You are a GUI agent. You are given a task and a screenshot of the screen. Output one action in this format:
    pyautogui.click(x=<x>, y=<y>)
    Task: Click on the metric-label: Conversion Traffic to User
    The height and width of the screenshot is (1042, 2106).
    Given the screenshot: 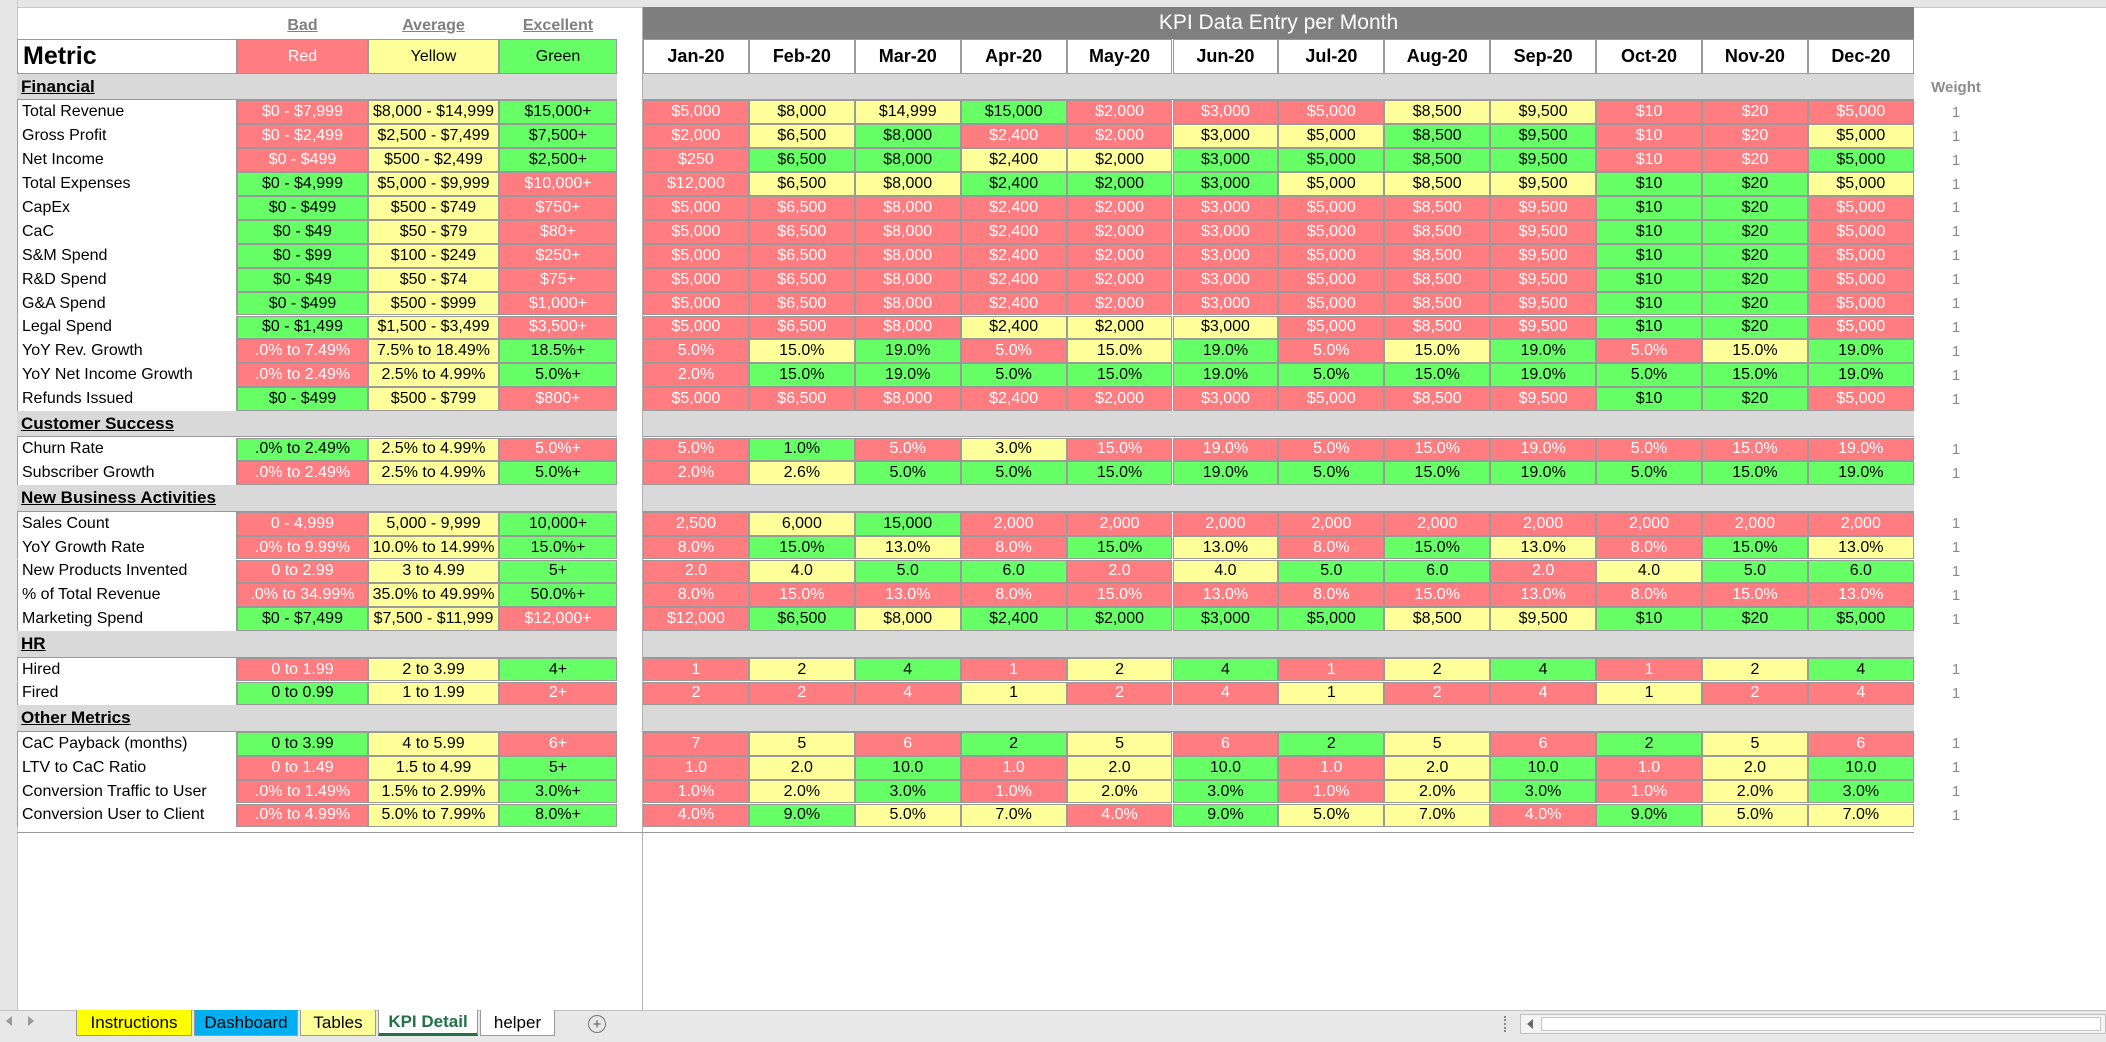 What is the action you would take?
    pyautogui.click(x=127, y=791)
    